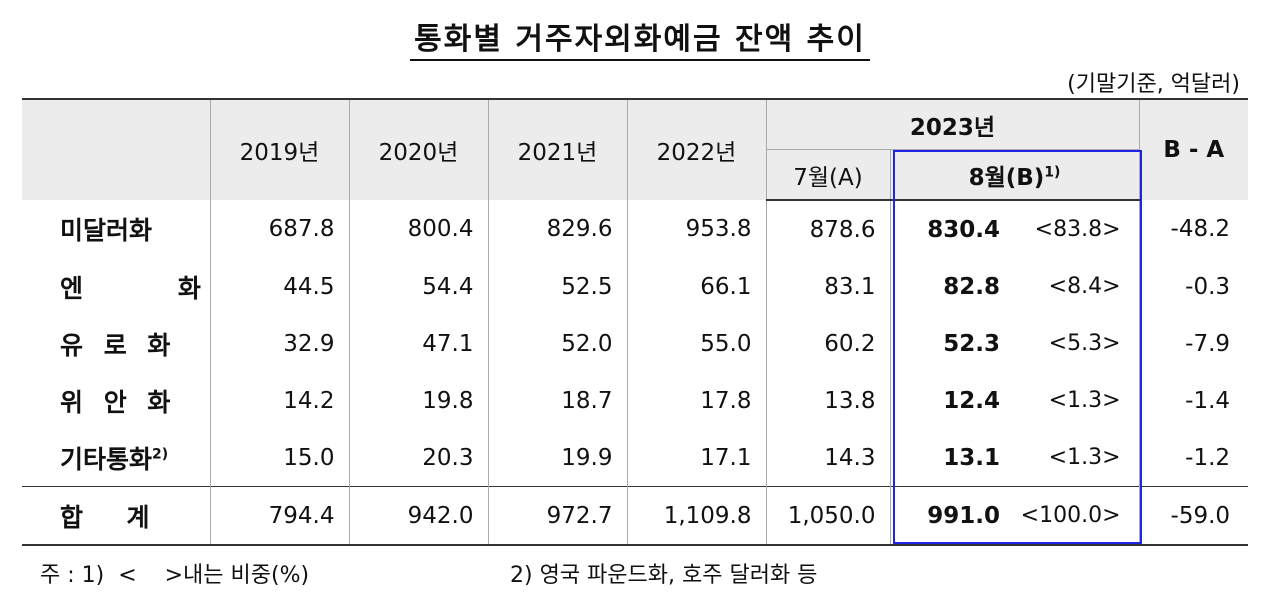 The width and height of the screenshot is (1280, 607). Describe the element at coordinates (1194, 149) in the screenshot. I see `header-diff: B - A` at that location.